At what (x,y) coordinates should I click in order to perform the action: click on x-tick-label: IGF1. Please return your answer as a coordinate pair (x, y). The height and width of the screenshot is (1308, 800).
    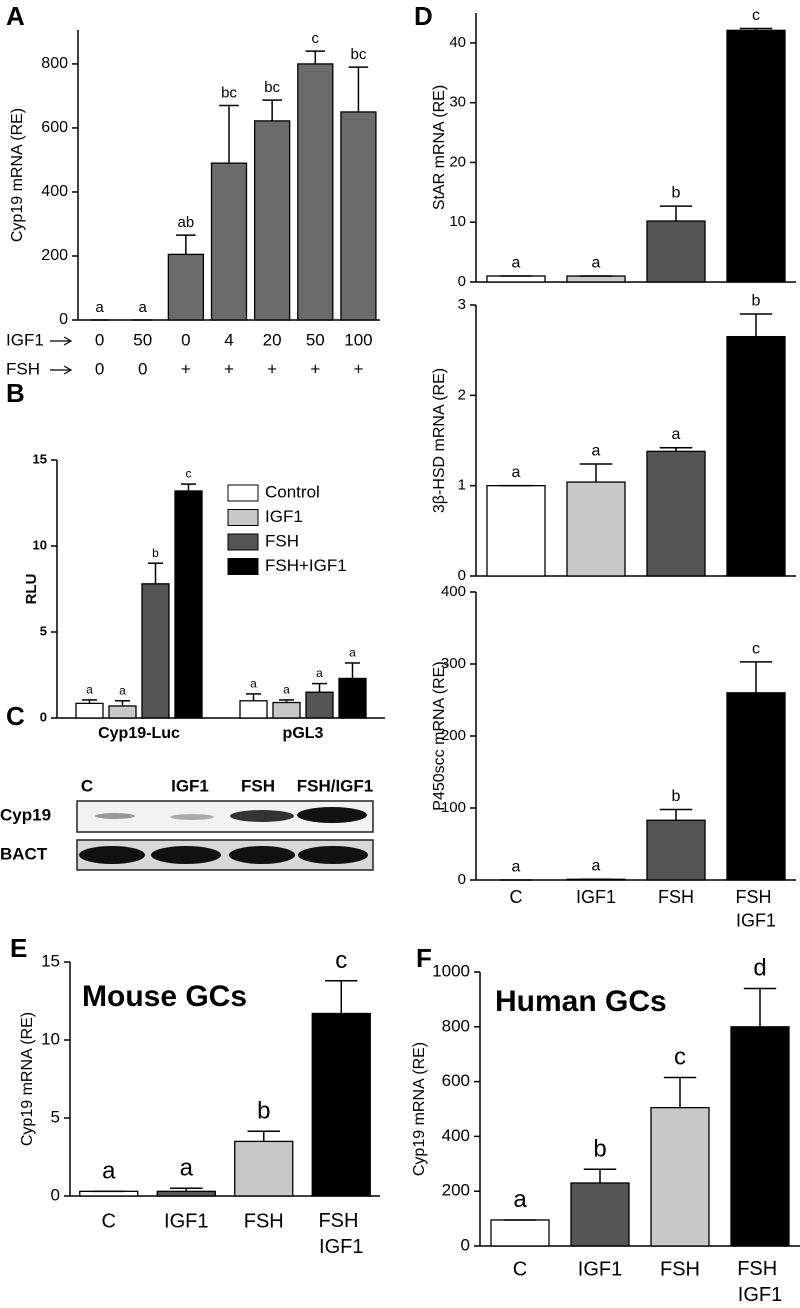
    Looking at the image, I should click on (186, 1221).